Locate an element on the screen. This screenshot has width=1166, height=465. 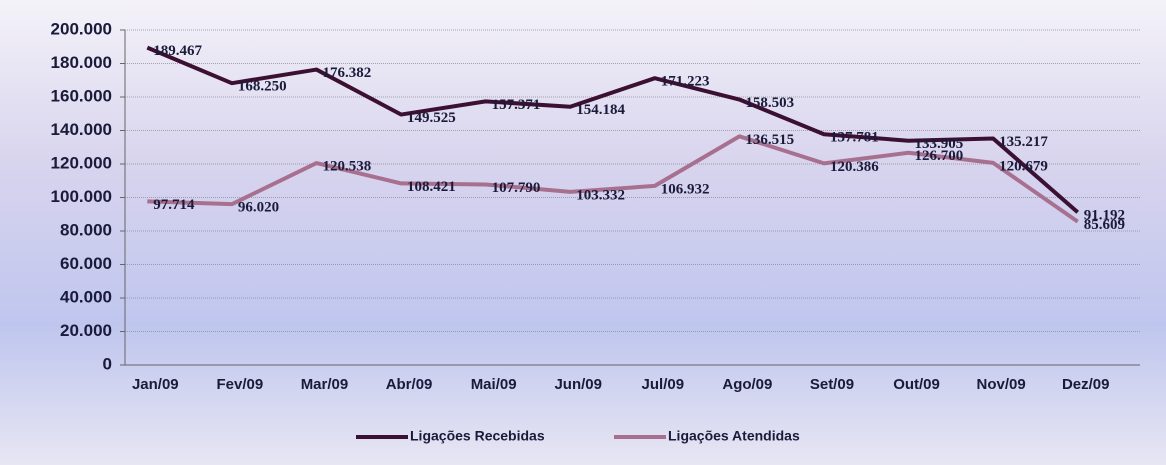
x-tick-label: Abr/09 is located at coordinates (409, 384).